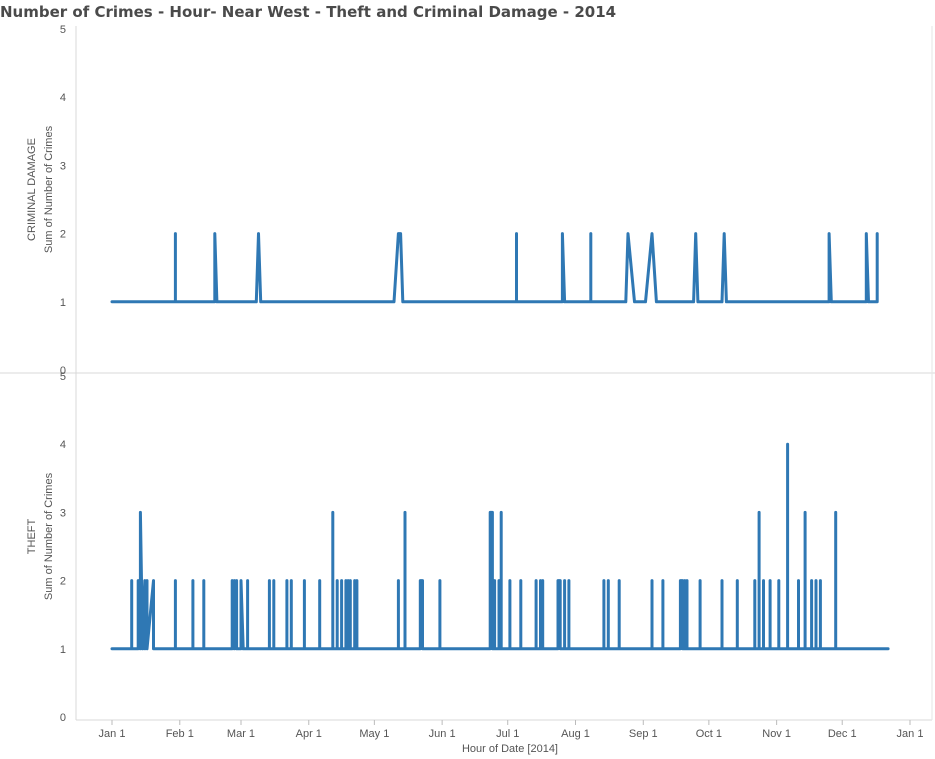  What do you see at coordinates (180, 734) in the screenshot?
I see `x-tick-label: Feb 1` at bounding box center [180, 734].